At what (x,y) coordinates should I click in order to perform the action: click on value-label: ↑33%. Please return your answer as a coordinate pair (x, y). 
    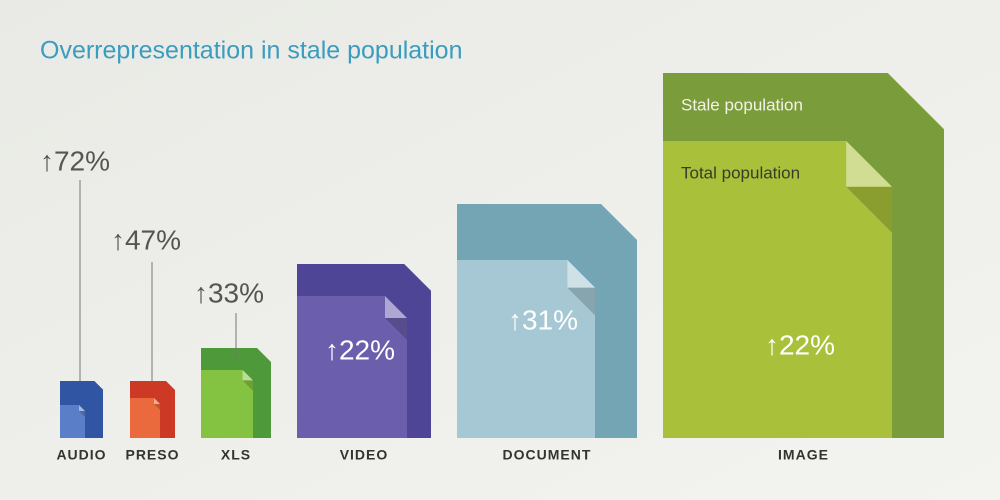
    Looking at the image, I should click on (229, 292).